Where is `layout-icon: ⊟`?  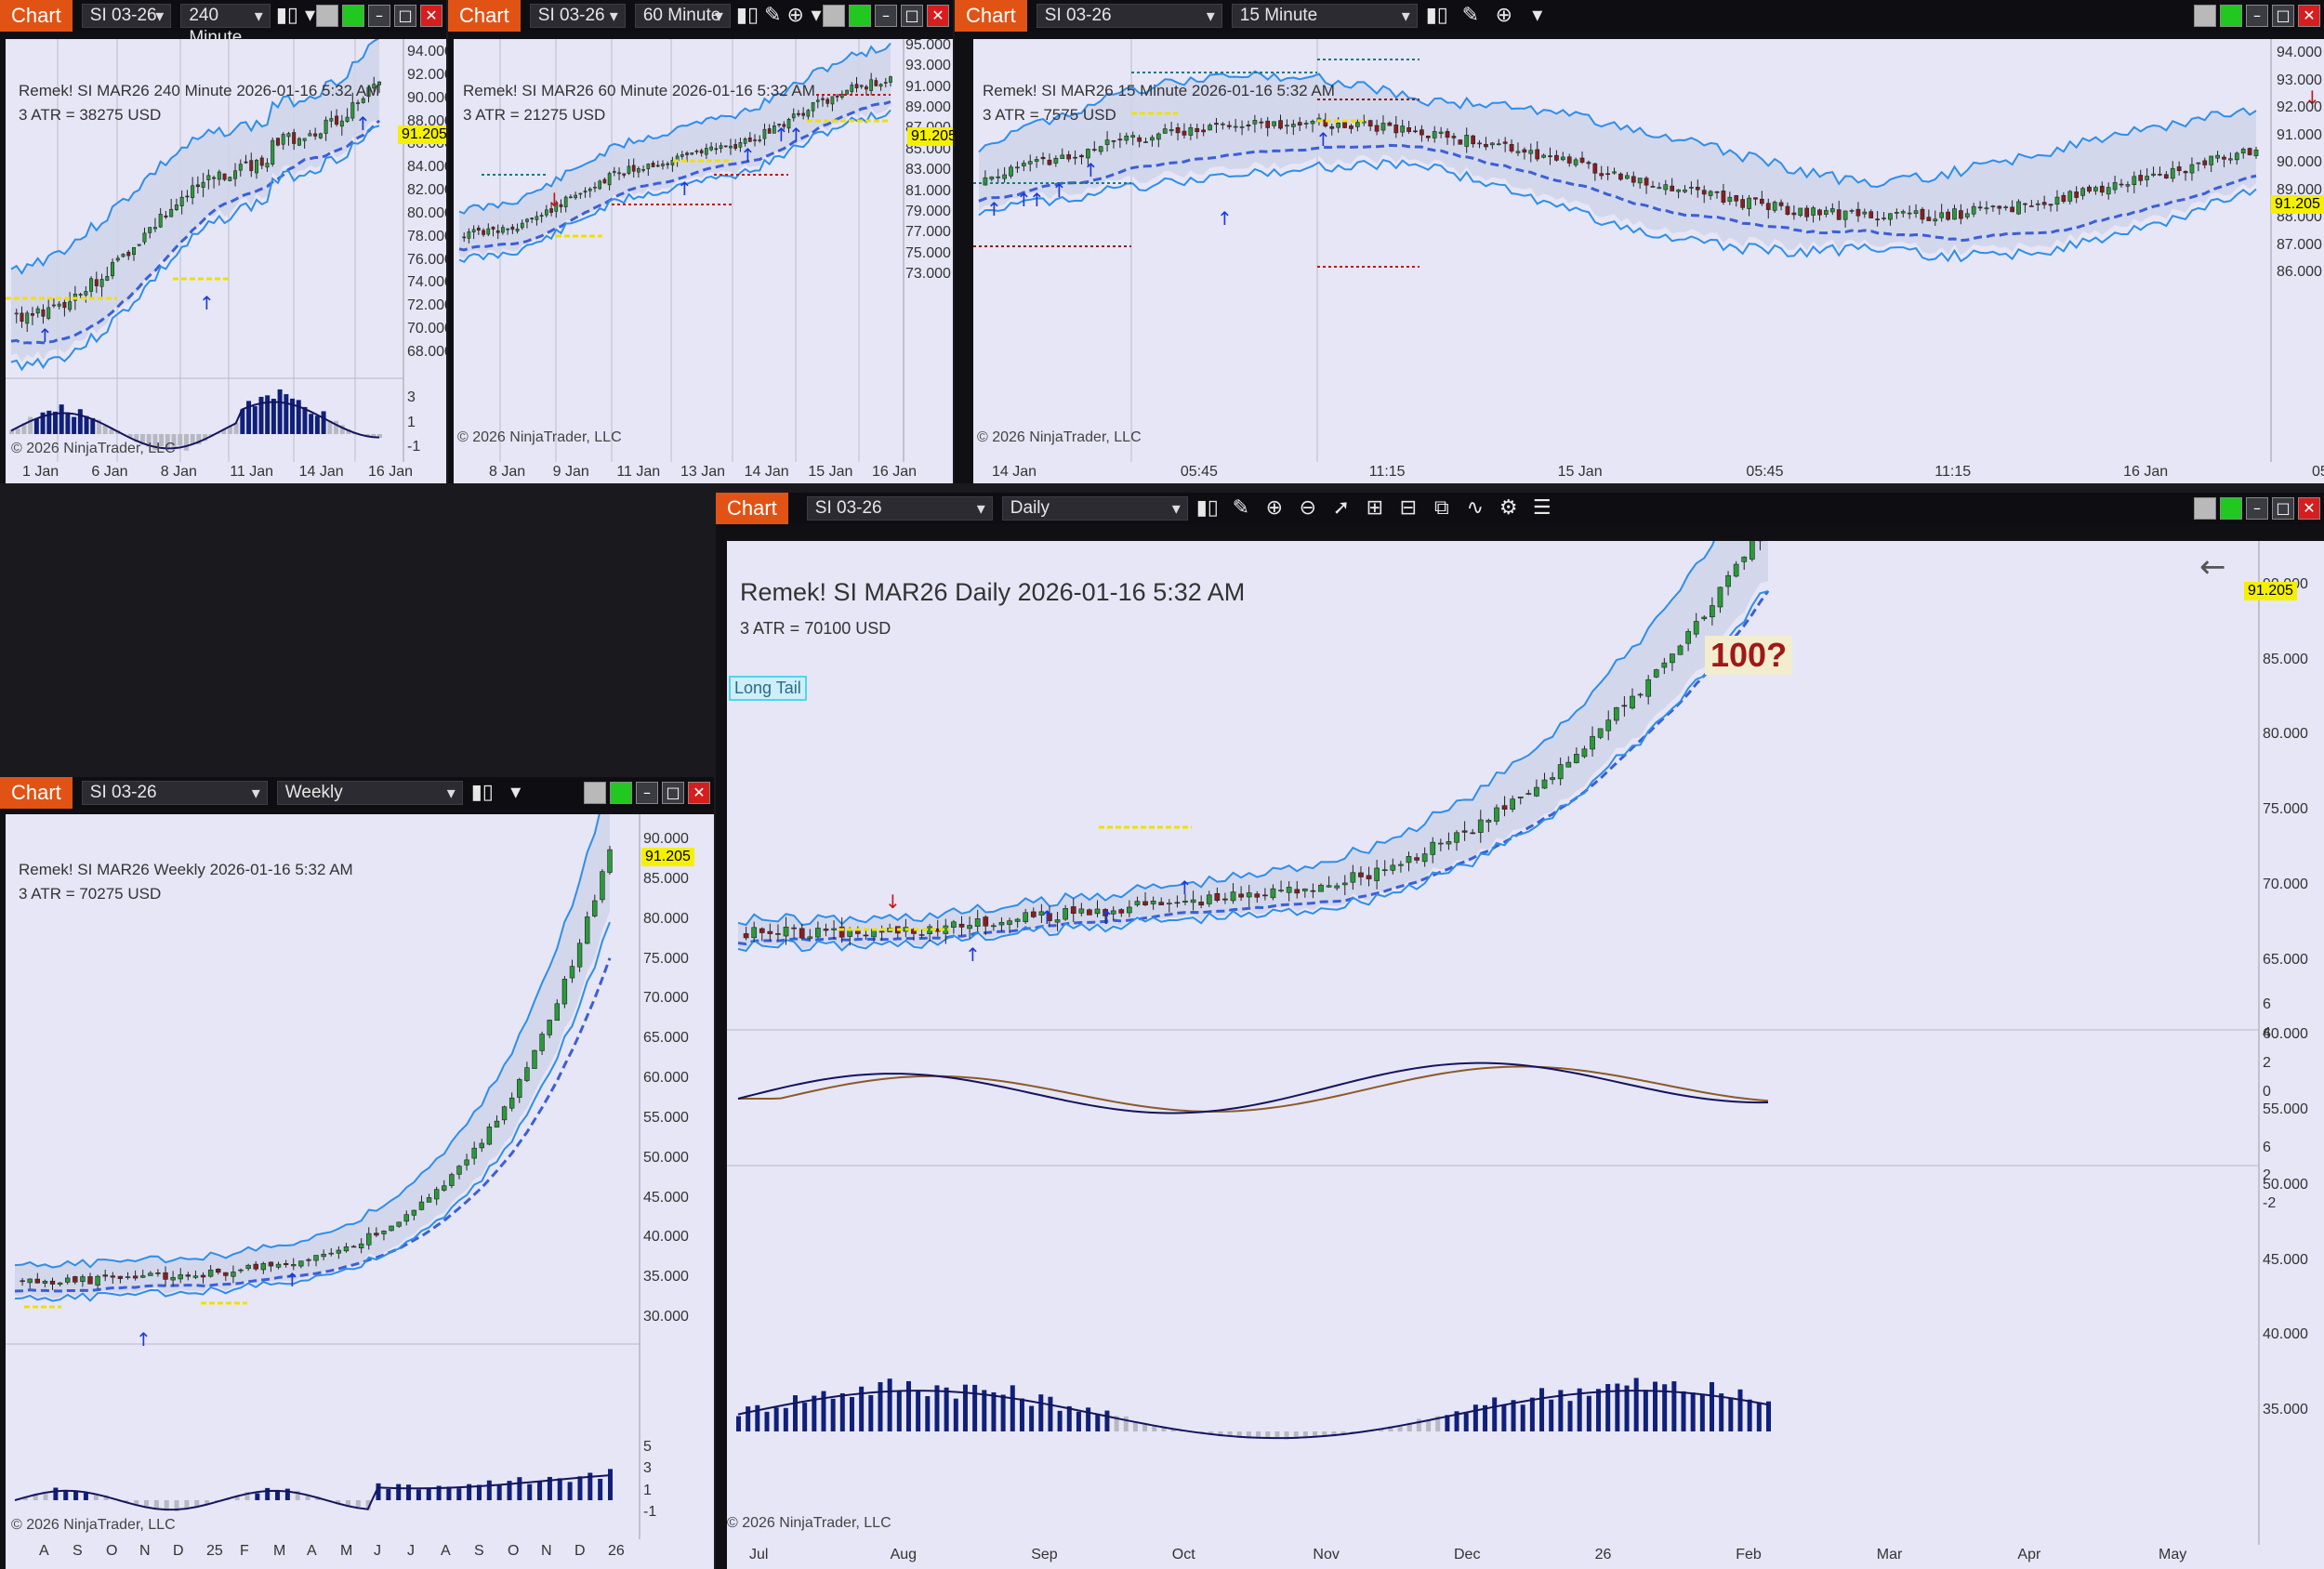 layout-icon: ⊟ is located at coordinates (1408, 508).